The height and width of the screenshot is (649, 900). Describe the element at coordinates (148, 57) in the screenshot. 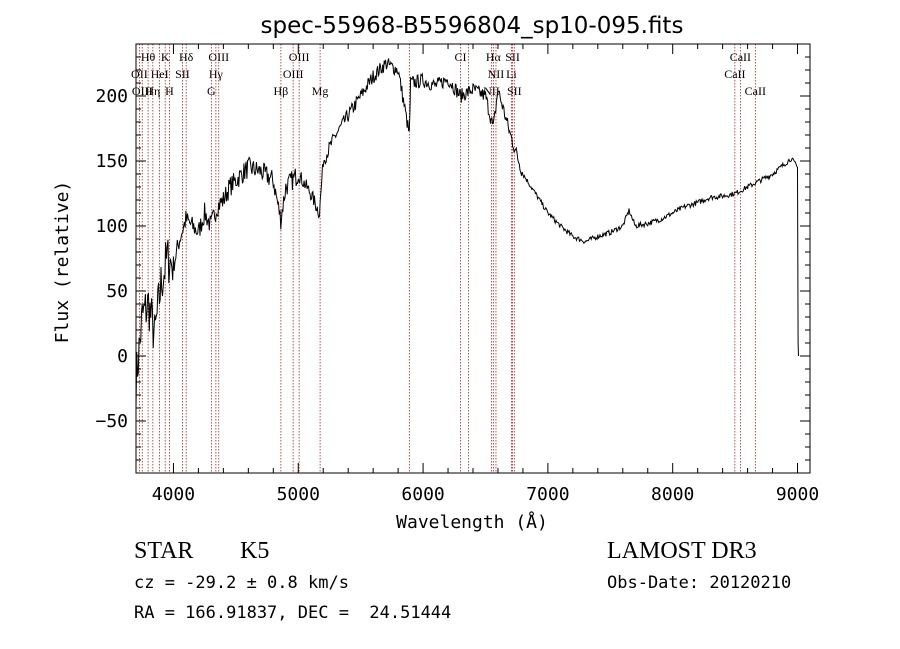

I see `marker-label: Hθ` at that location.